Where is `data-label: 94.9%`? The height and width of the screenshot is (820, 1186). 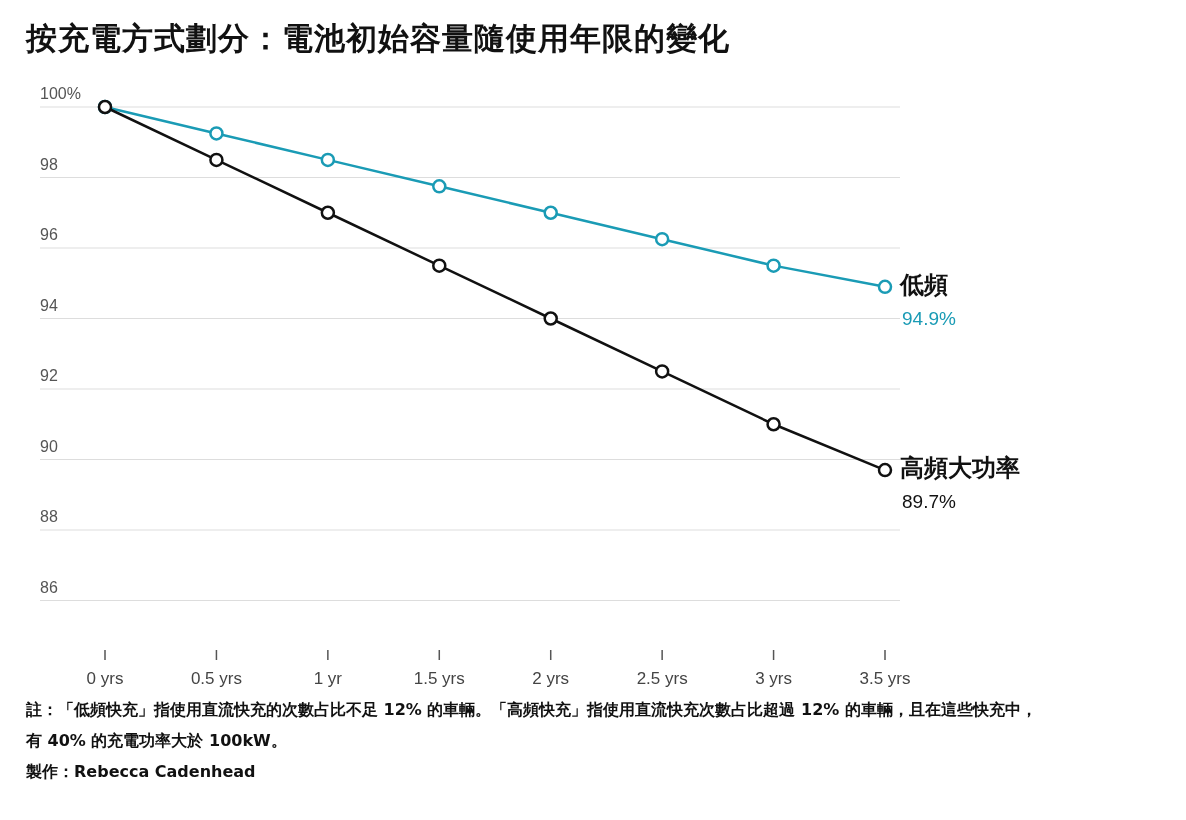
data-label: 94.9% is located at coordinates (929, 318).